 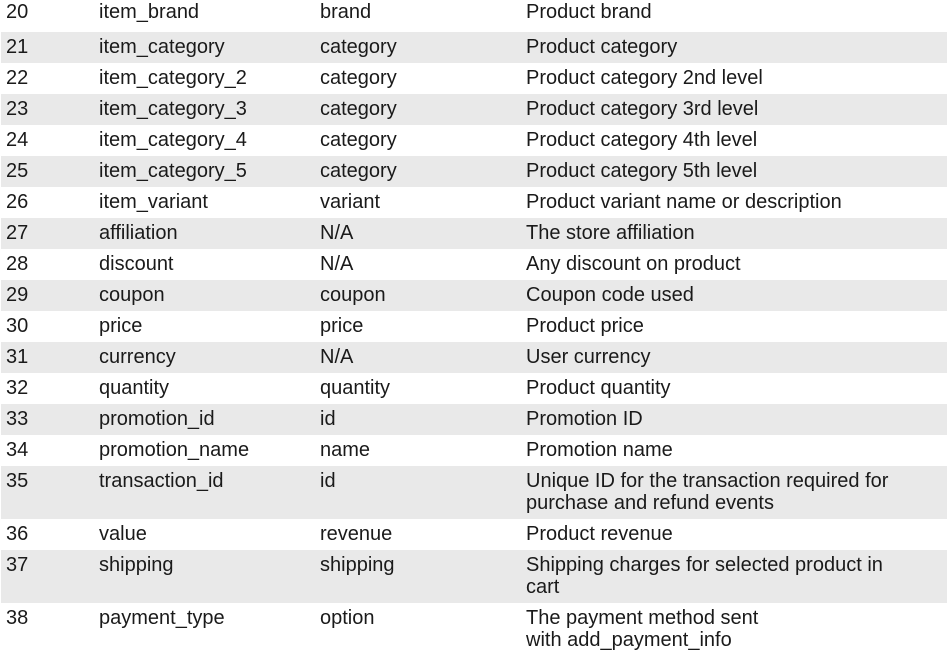 I want to click on description-cell: The store affiliation, so click(x=734, y=233).